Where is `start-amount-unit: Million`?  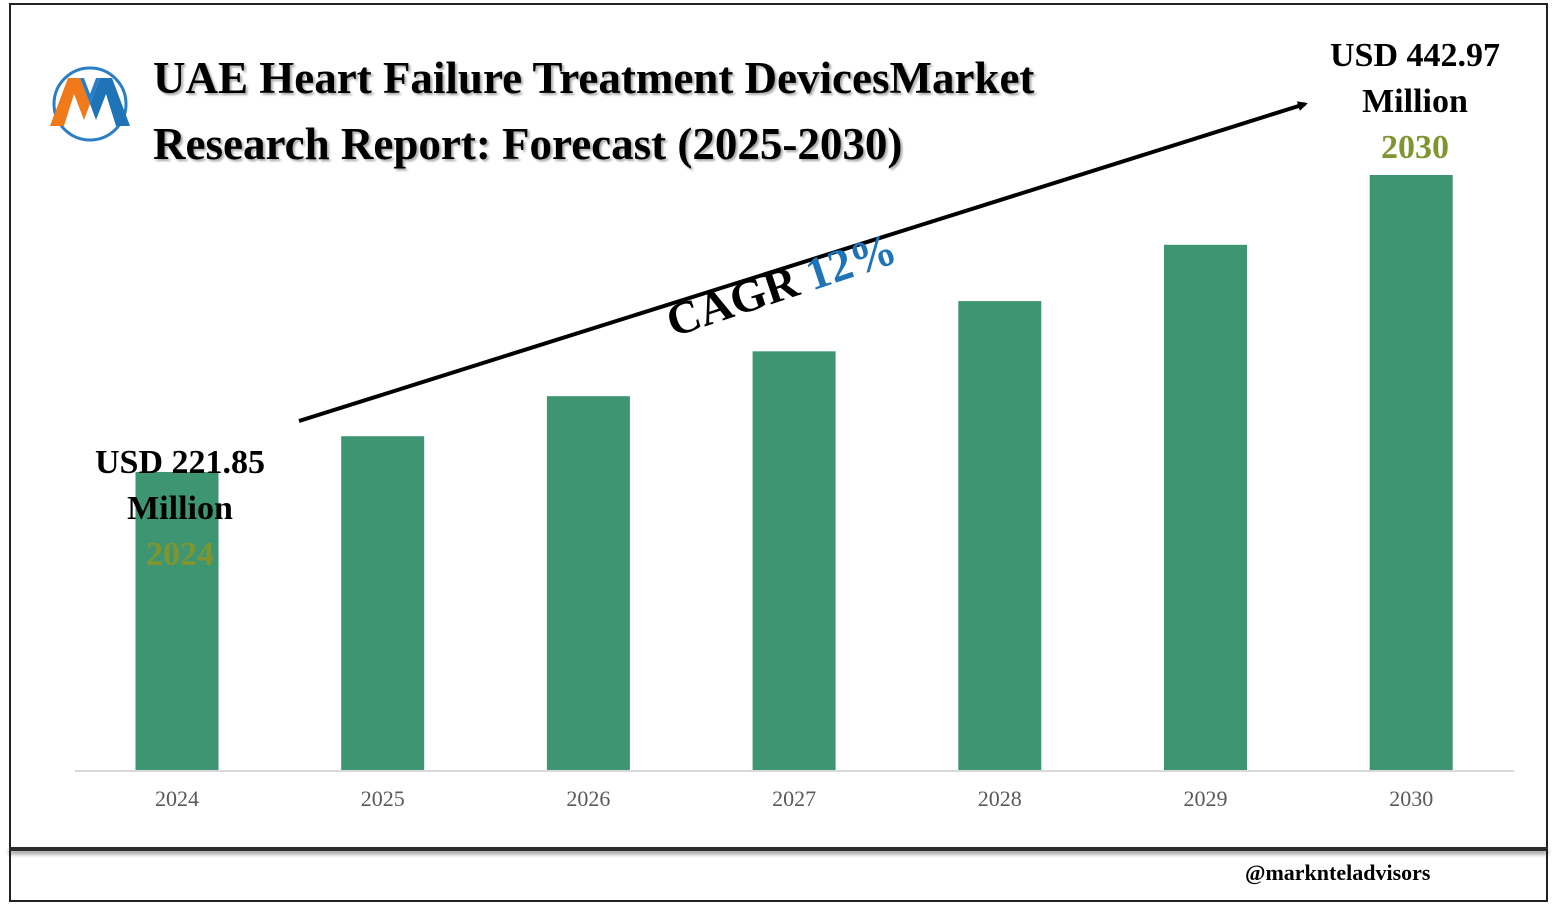 start-amount-unit: Million is located at coordinates (180, 508).